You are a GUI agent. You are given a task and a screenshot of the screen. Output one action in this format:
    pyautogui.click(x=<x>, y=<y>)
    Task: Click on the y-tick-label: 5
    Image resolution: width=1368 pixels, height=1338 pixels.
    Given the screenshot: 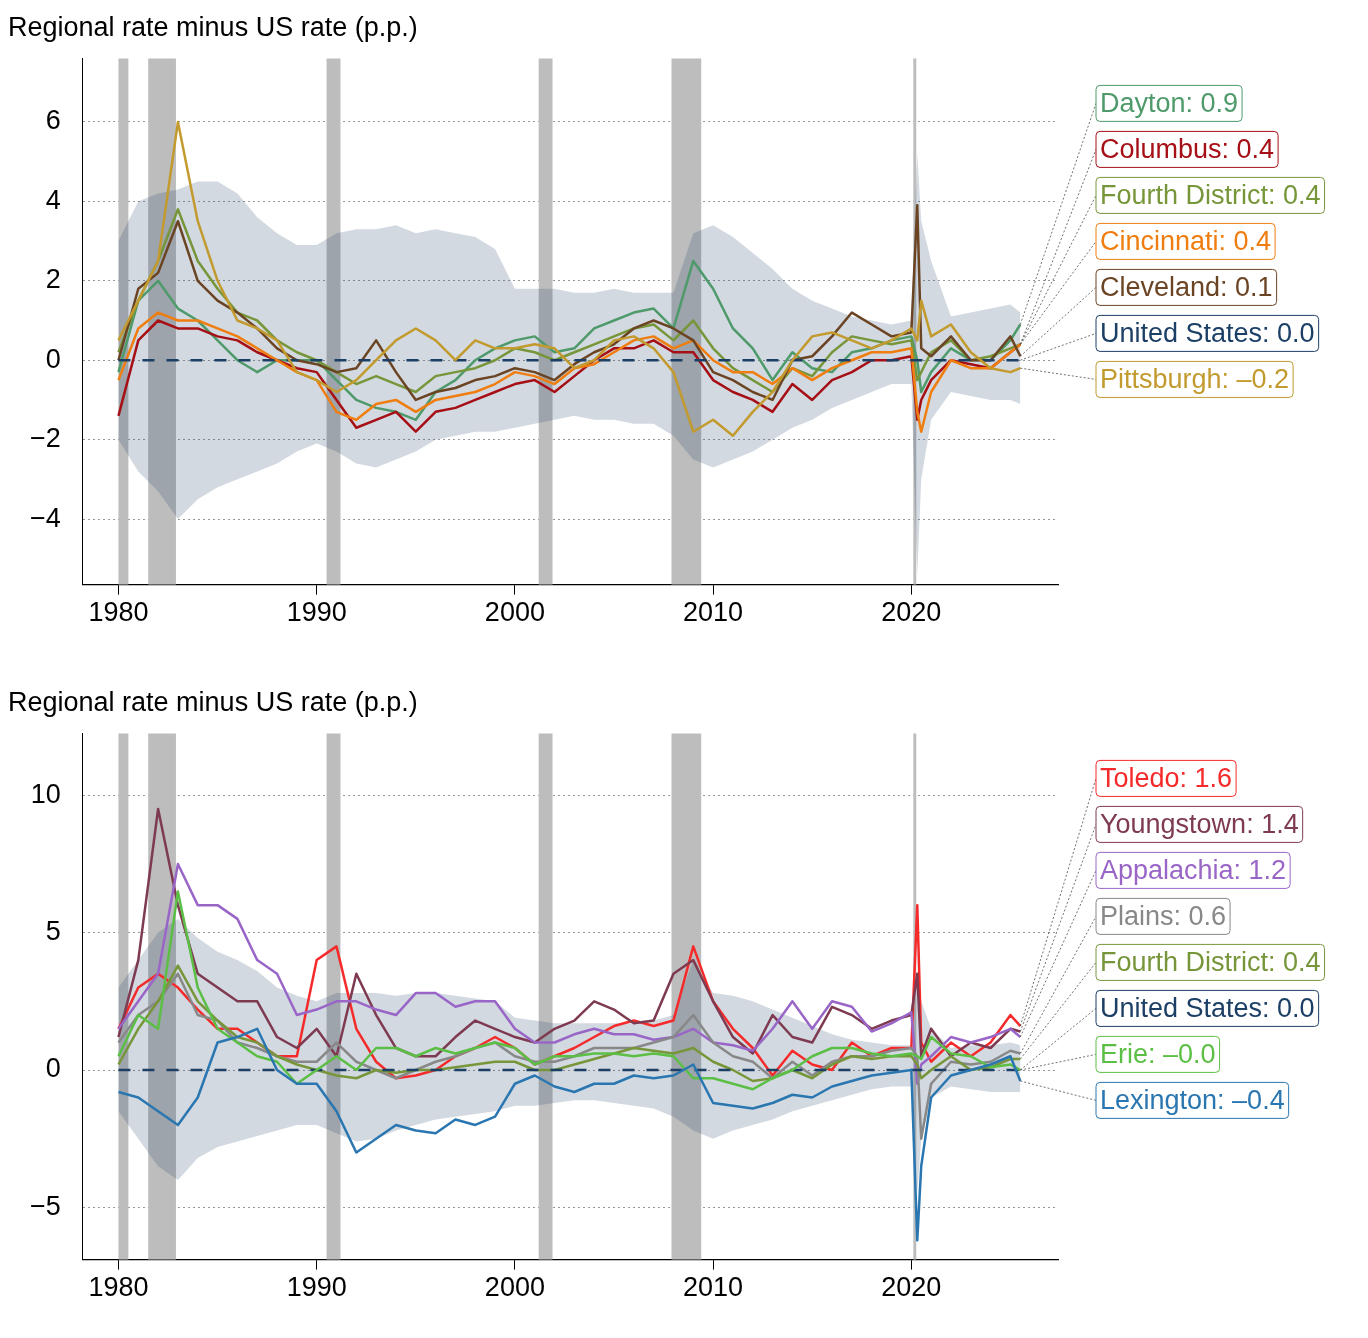 What is the action you would take?
    pyautogui.click(x=53, y=931)
    